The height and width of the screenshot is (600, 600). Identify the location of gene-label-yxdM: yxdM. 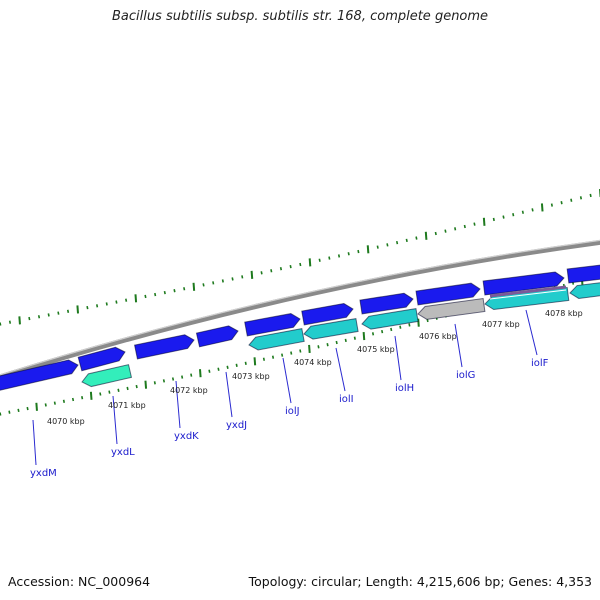
(43, 473).